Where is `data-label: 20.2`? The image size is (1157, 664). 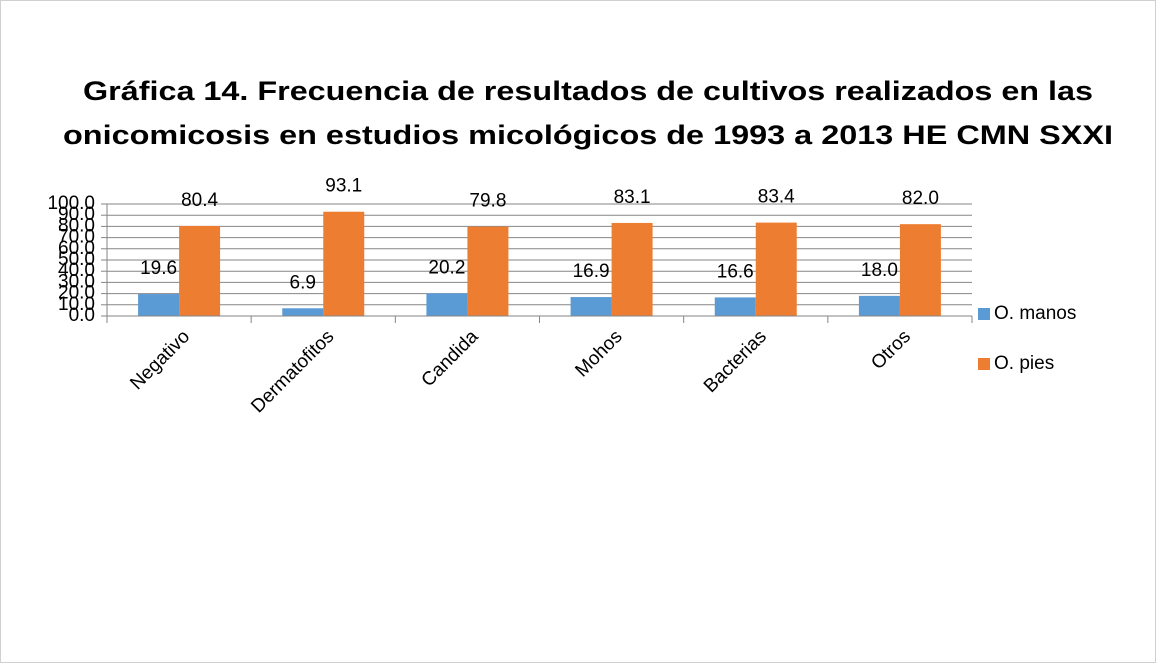
data-label: 20.2 is located at coordinates (446, 267).